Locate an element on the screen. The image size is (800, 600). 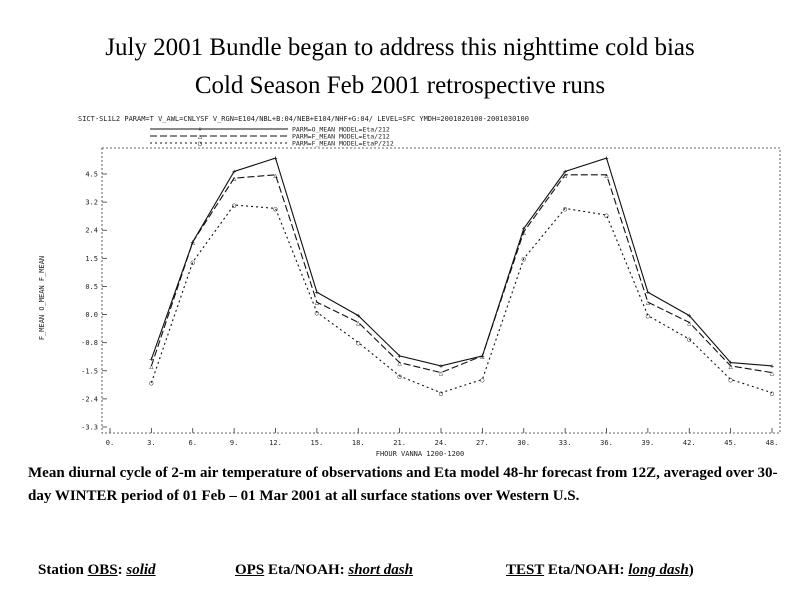
y-axis-label: F_MEAN O_MEAN F_MEAN is located at coordinates (42, 298).